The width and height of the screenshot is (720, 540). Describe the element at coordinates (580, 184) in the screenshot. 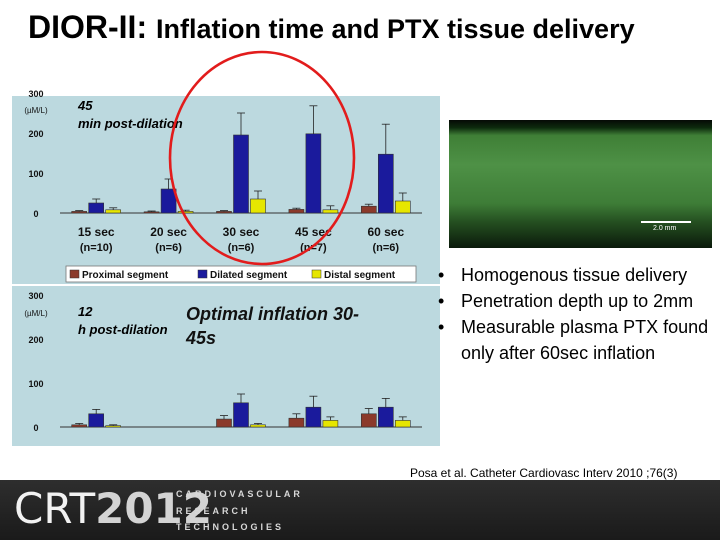

I see `micrograph-image: 2.0 mm` at that location.